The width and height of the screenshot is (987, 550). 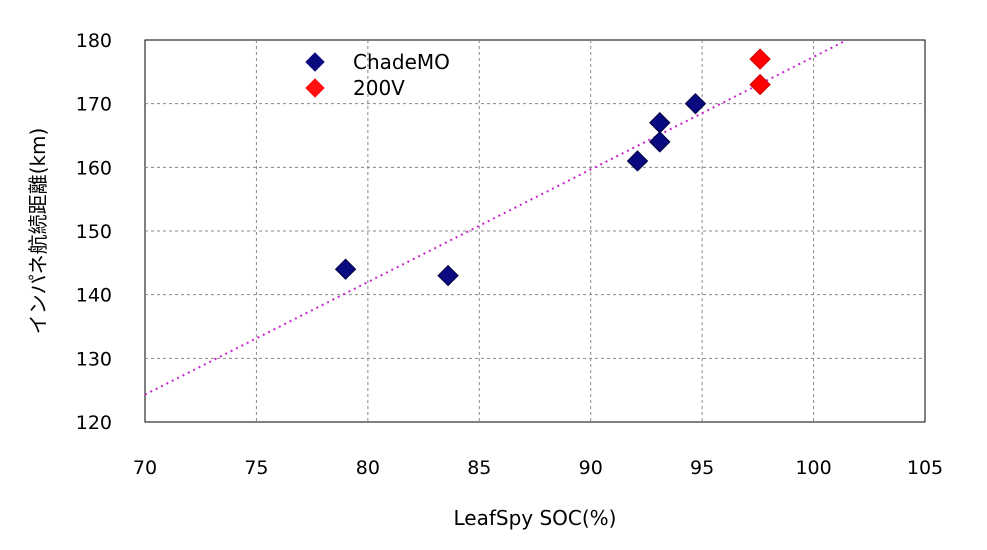 I want to click on y-tick-label: 120, so click(x=94, y=423).